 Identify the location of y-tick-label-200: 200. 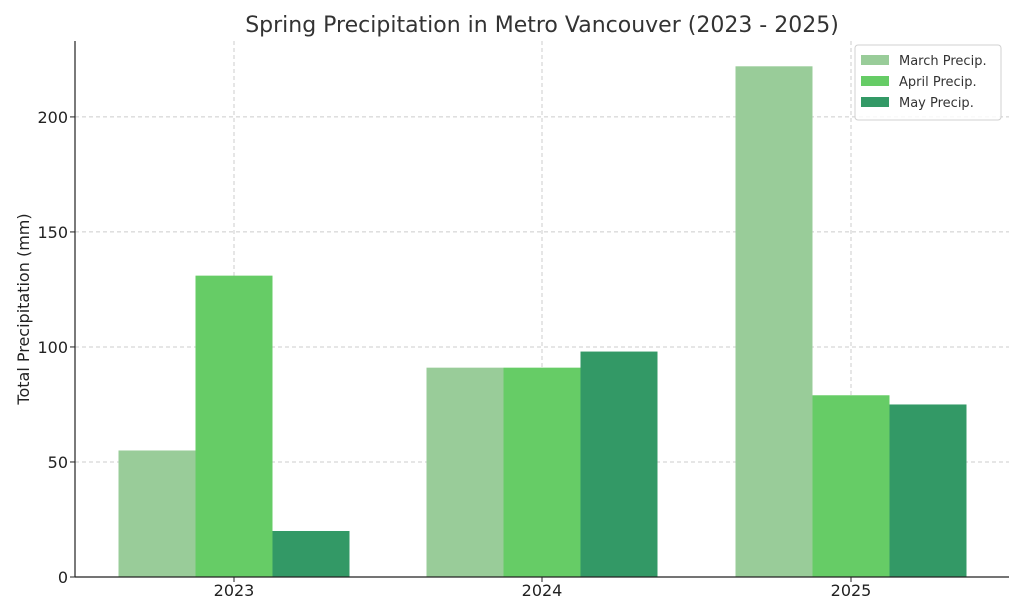
(52, 117).